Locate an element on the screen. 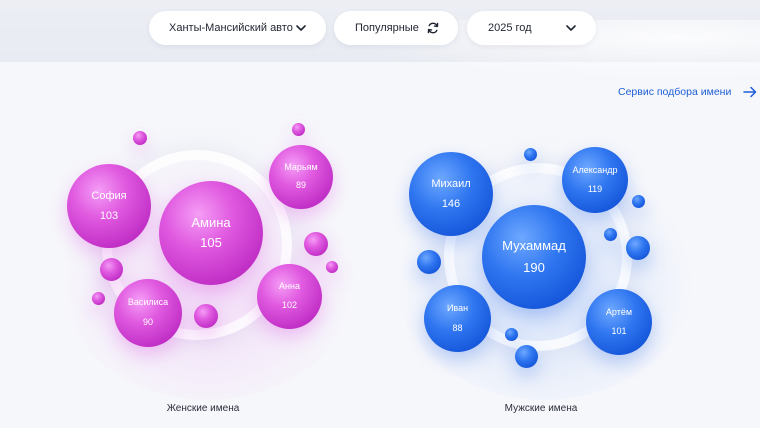 The height and width of the screenshot is (428, 760). male-name-bubble: Михаил 146 is located at coordinates (451, 194).